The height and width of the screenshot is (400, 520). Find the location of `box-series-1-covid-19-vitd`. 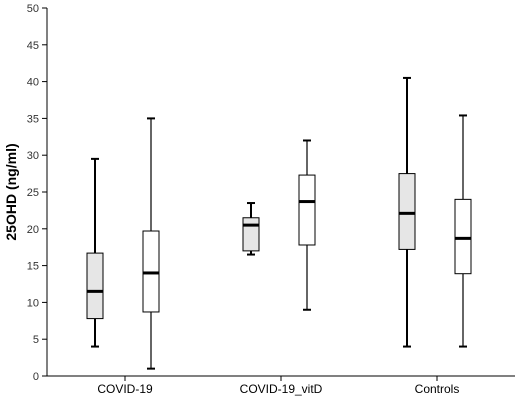

box-series-1-covid-19-vitd is located at coordinates (251, 229).